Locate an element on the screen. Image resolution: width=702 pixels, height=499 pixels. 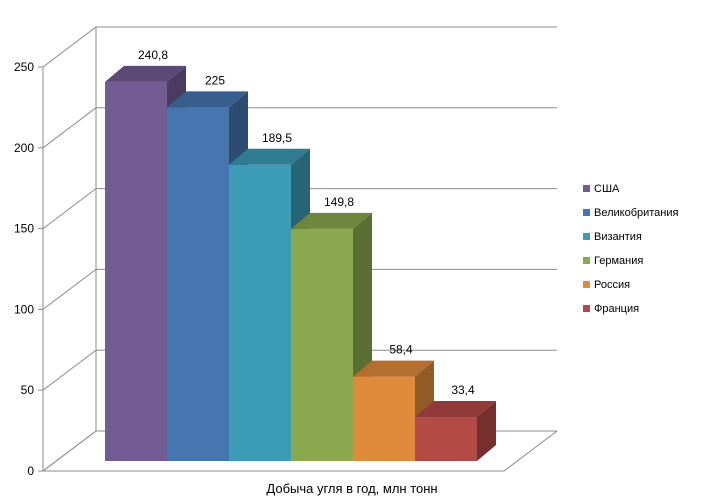
legend-entry: Россия is located at coordinates (606, 285).